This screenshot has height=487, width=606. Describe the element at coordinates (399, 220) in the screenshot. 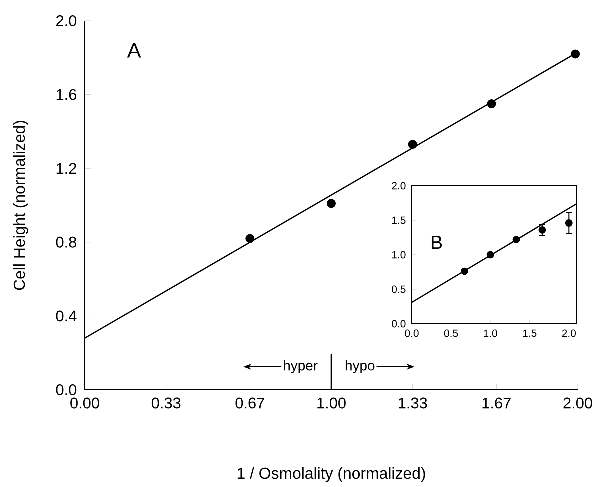

I see `y-tick-label: 1.5` at that location.